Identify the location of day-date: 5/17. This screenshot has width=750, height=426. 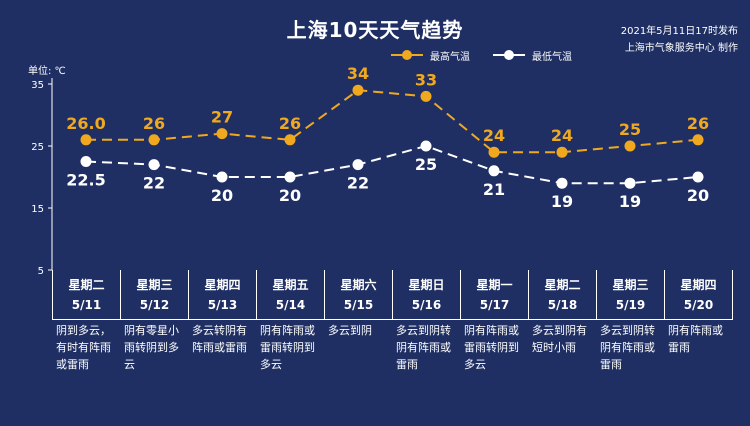
(494, 304).